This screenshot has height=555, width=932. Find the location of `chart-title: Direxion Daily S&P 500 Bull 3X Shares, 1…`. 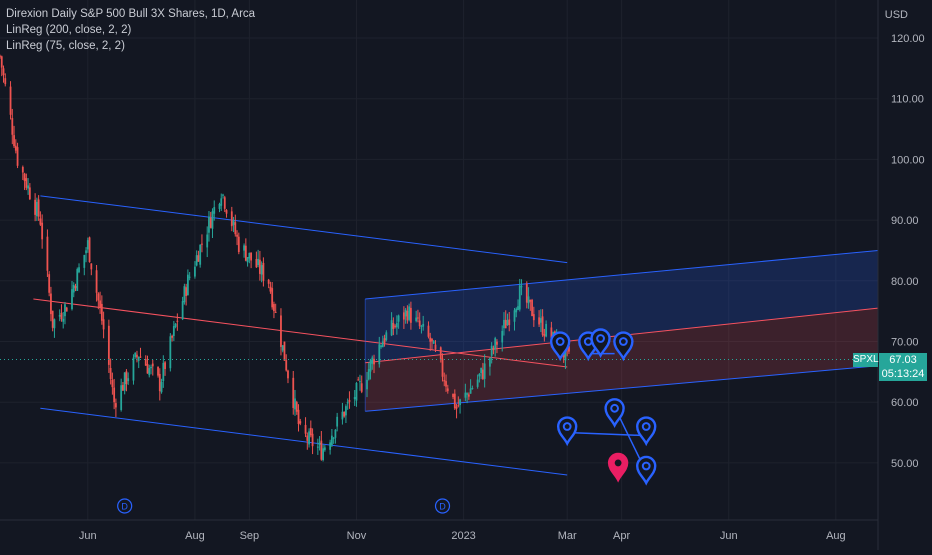

chart-title: Direxion Daily S&P 500 Bull 3X Shares, 1… is located at coordinates (131, 14).